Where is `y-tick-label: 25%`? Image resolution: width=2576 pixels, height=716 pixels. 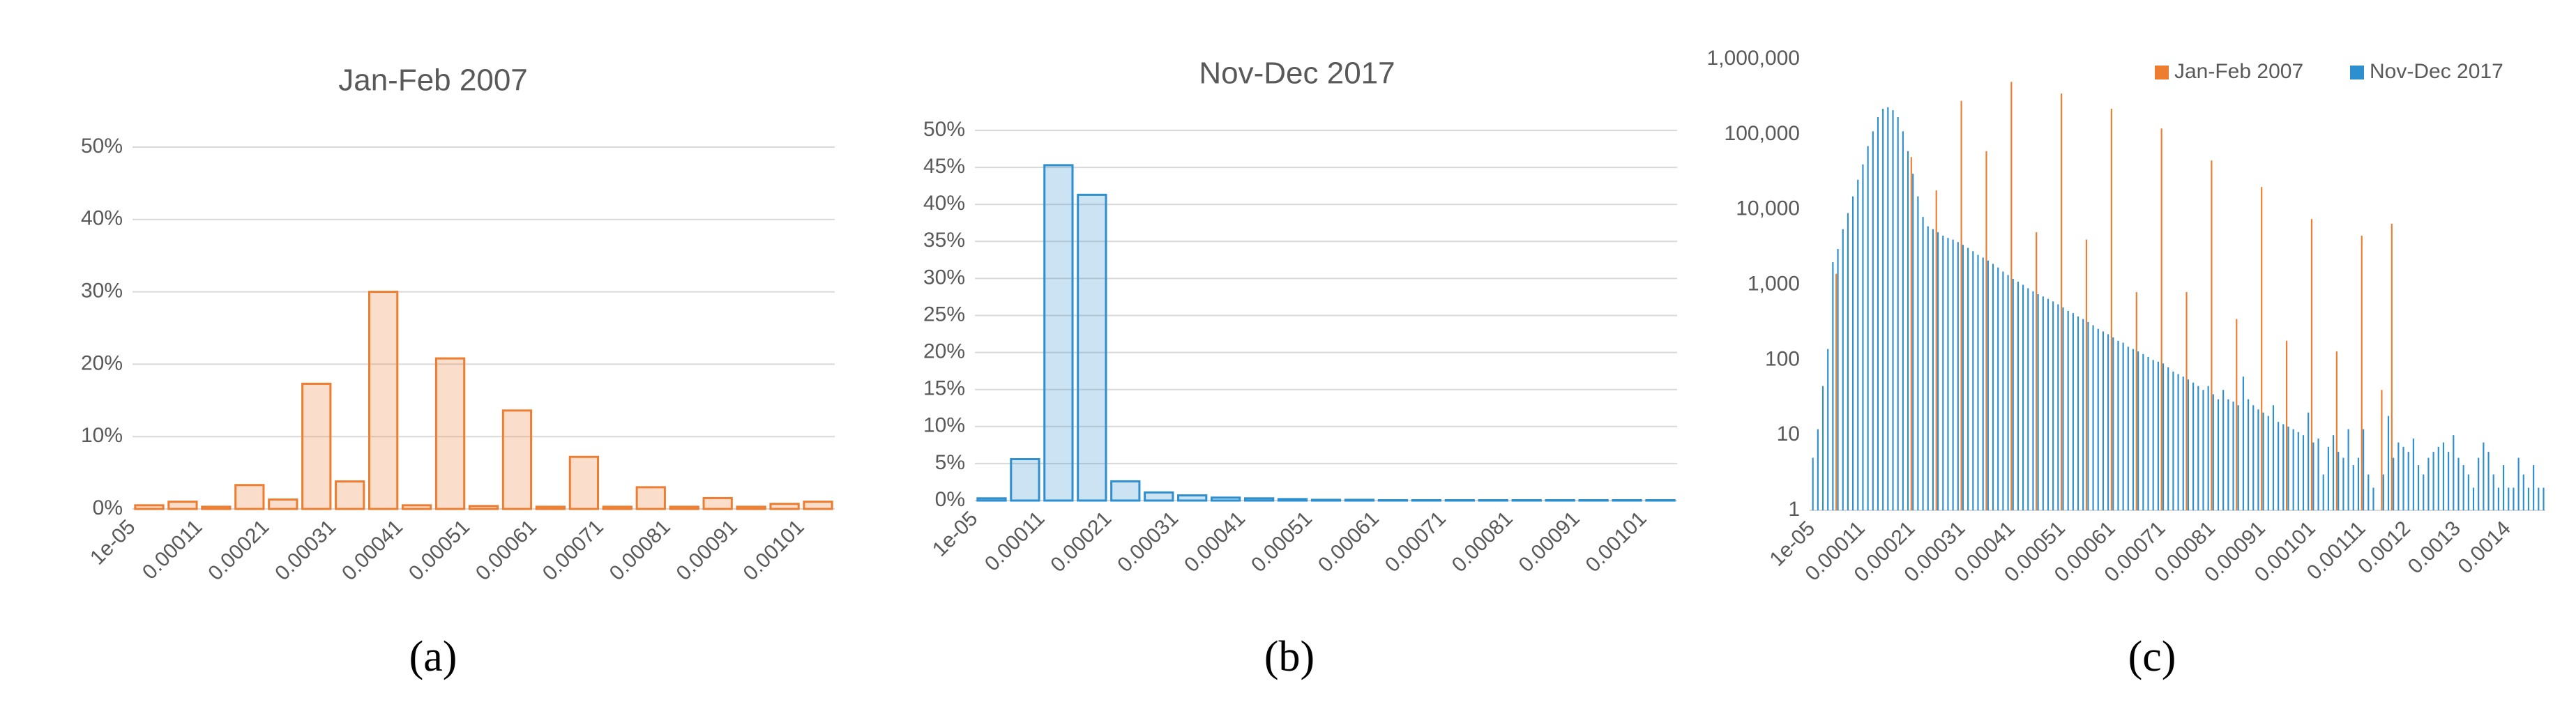
y-tick-label: 25% is located at coordinates (944, 314).